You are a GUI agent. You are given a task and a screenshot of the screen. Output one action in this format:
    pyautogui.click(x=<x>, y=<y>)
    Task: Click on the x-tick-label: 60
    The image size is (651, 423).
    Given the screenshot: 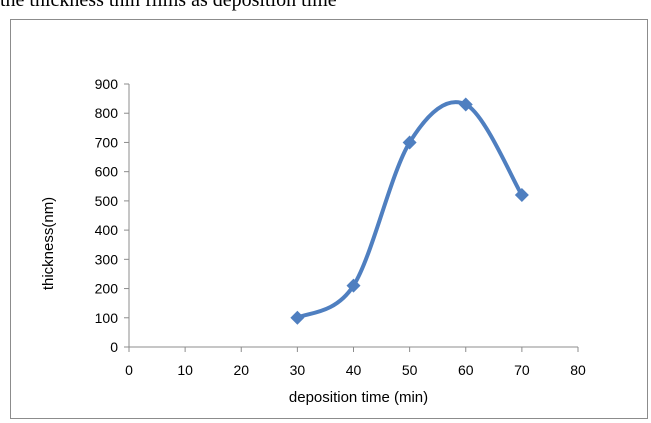 What is the action you would take?
    pyautogui.click(x=466, y=370)
    